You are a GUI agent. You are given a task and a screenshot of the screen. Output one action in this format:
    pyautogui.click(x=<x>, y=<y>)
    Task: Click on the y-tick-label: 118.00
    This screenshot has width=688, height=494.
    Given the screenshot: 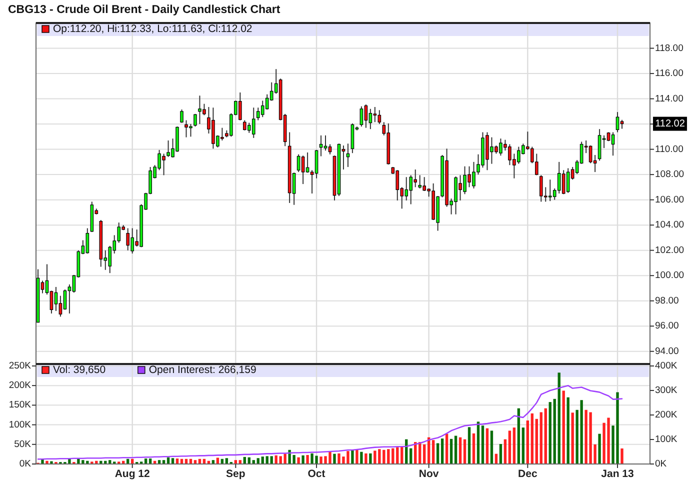 What is the action you would take?
    pyautogui.click(x=669, y=48)
    